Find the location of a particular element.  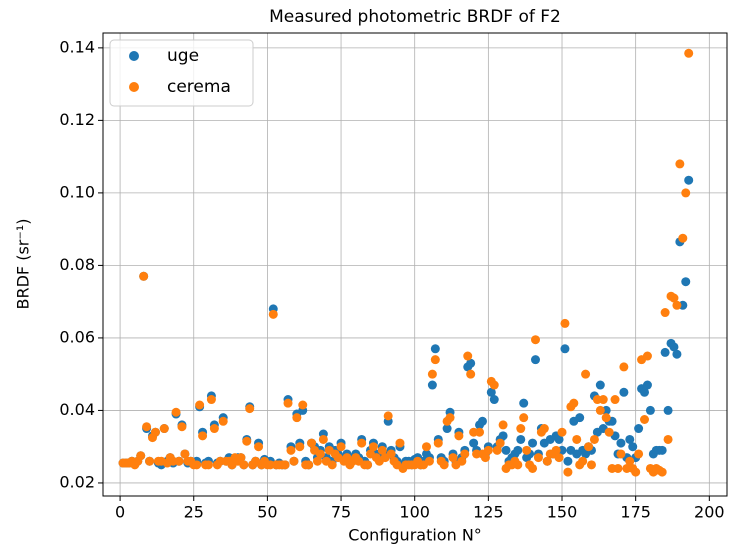

x-tick-label: 25 is located at coordinates (194, 512).